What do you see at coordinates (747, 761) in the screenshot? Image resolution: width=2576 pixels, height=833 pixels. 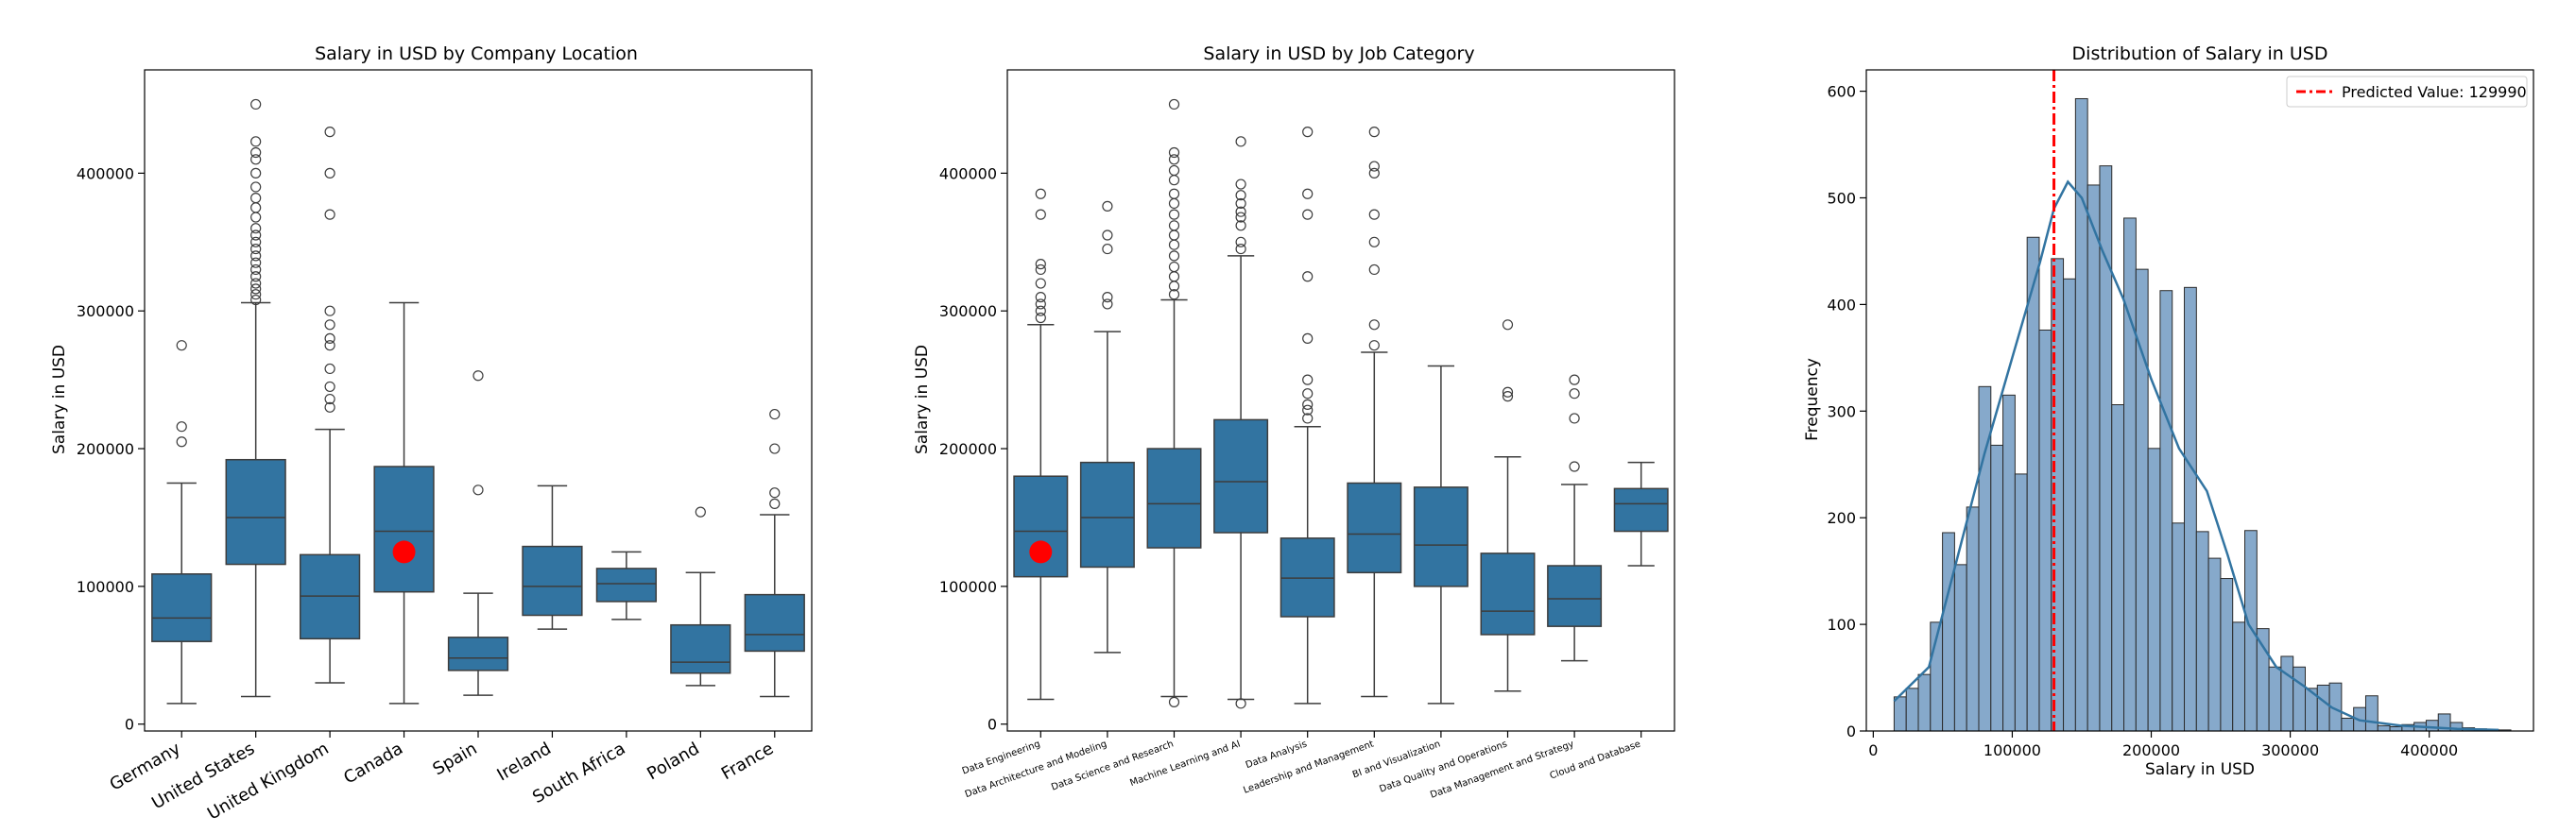 I see `x-tick-label: France` at bounding box center [747, 761].